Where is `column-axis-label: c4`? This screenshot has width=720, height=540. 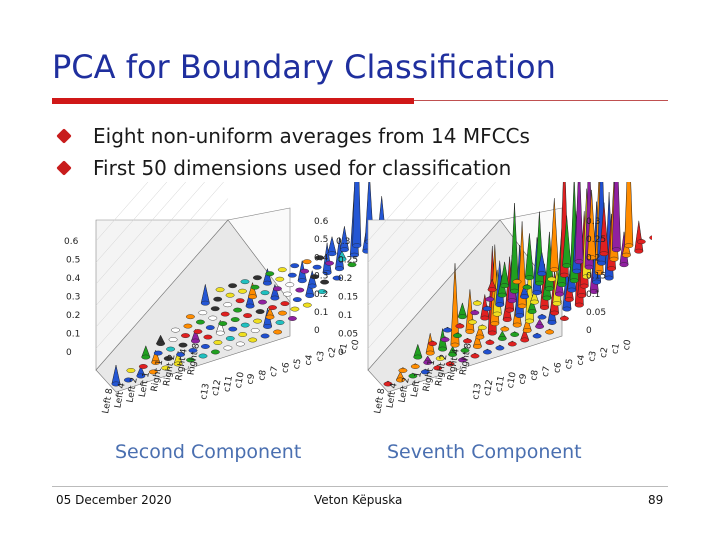 column-axis-label: c4 is located at coordinates (310, 360).